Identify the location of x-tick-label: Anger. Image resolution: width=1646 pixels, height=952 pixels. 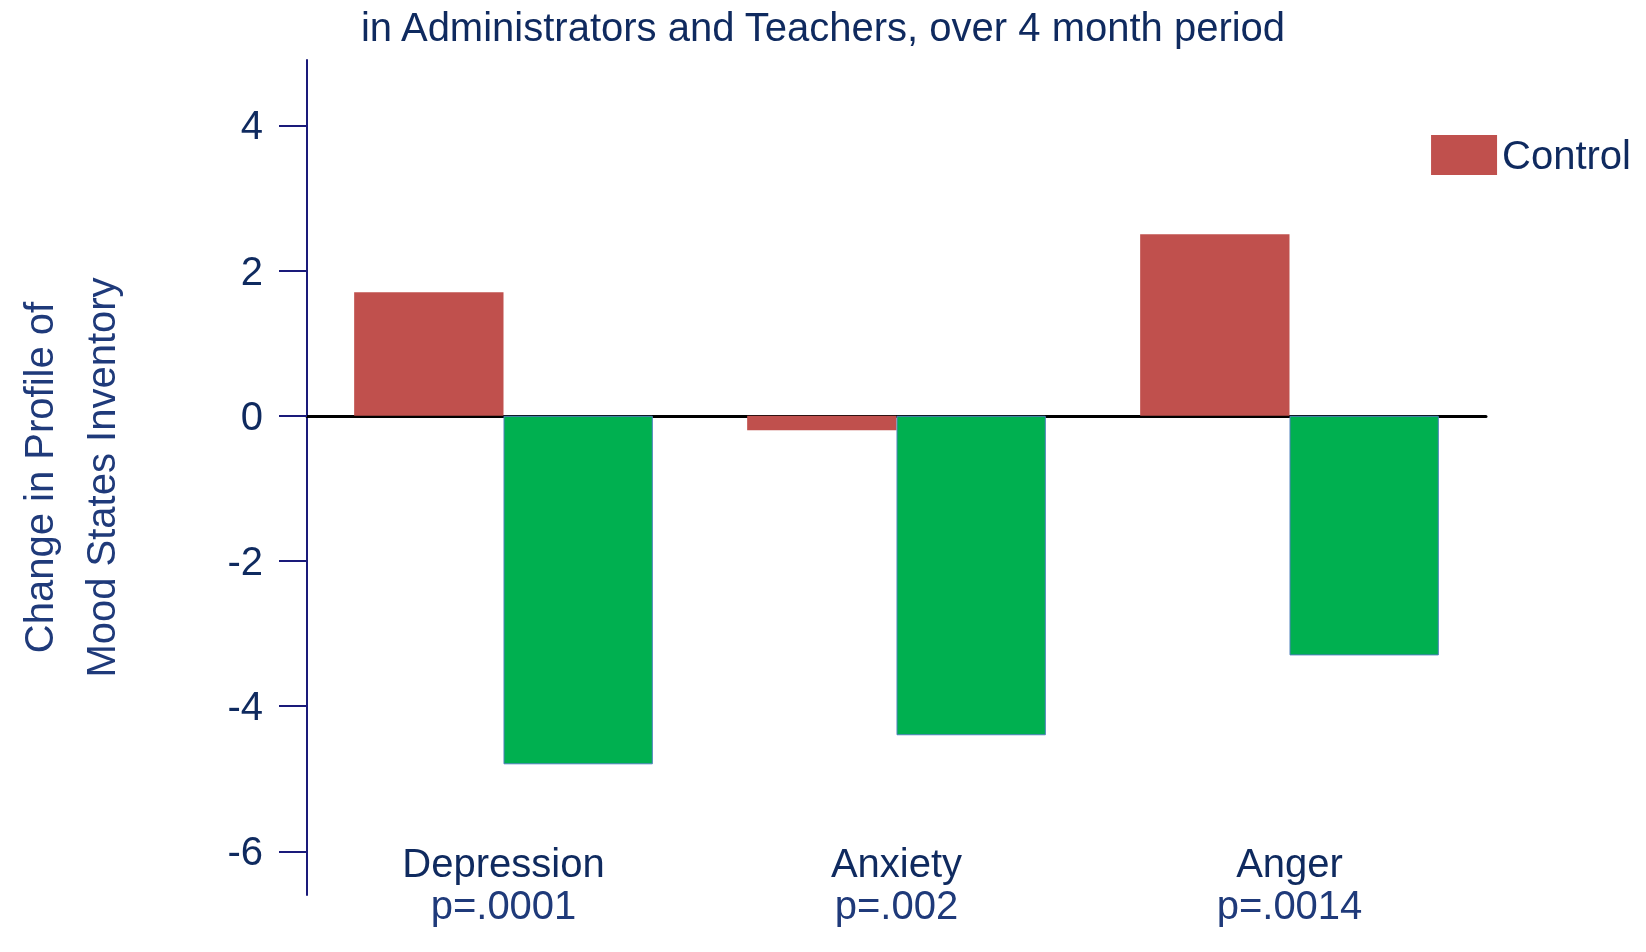
(1289, 863).